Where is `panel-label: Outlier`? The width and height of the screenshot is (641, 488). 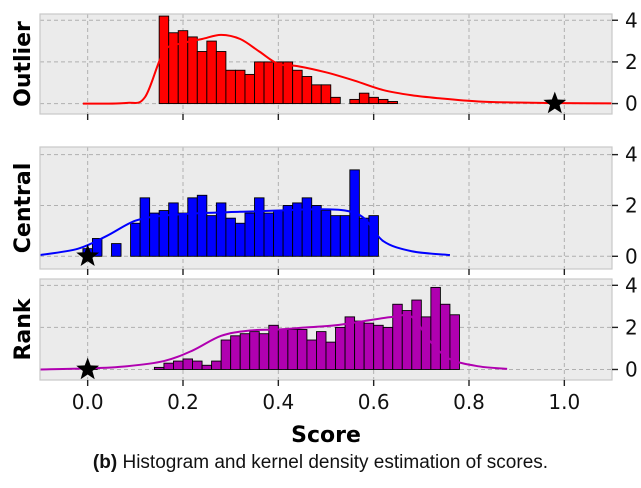 panel-label: Outlier is located at coordinates (23, 64).